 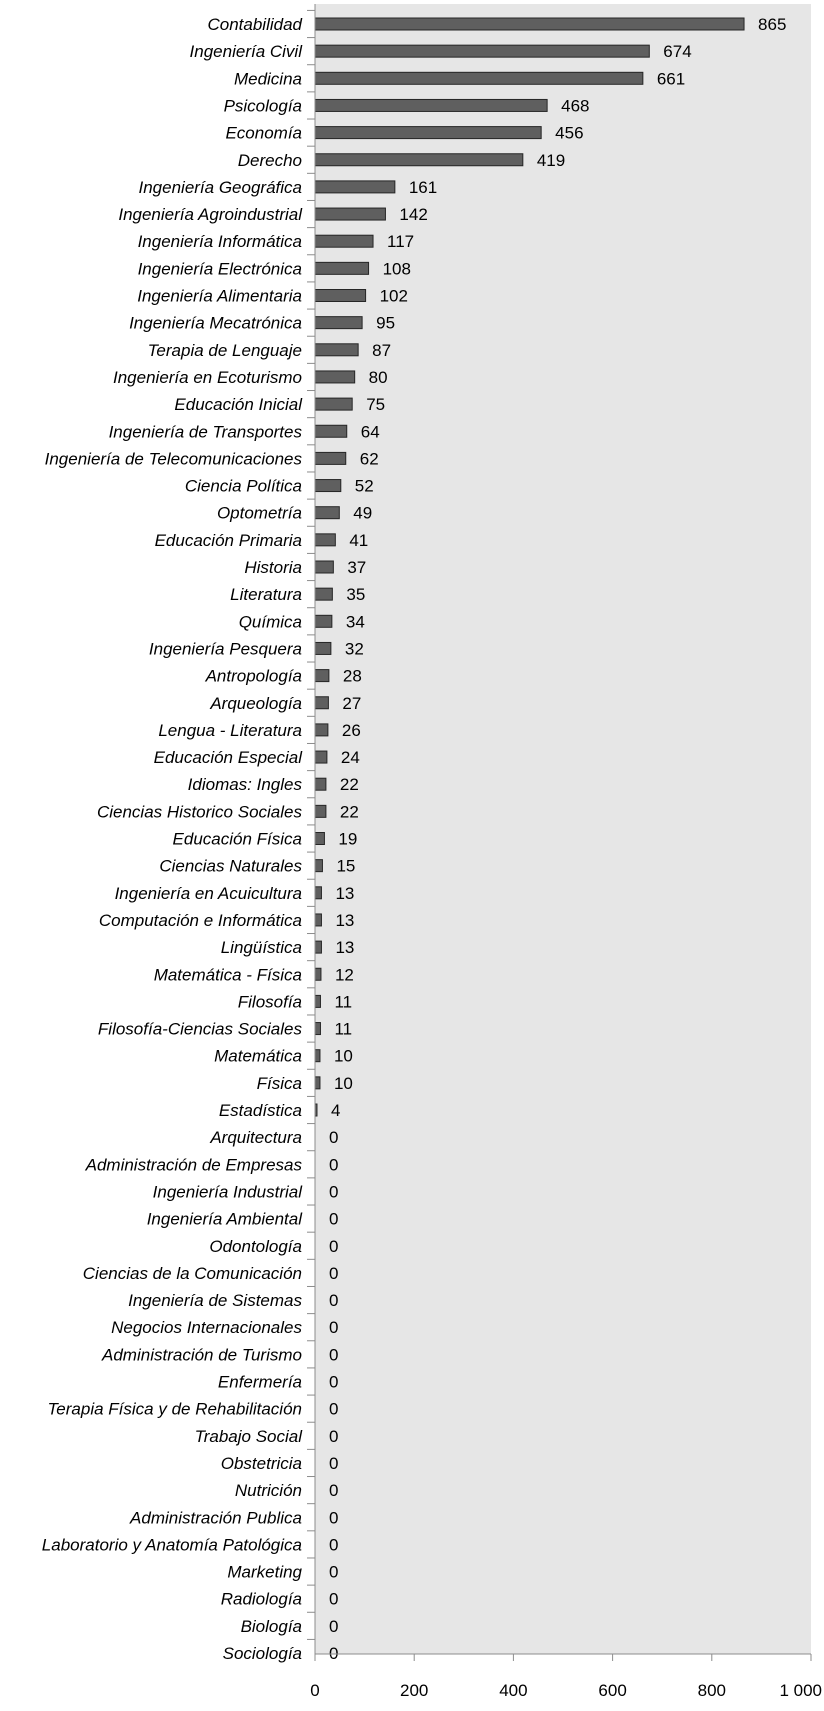 I want to click on category-label: Ingeniería Mecatrónica, so click(x=215, y=323).